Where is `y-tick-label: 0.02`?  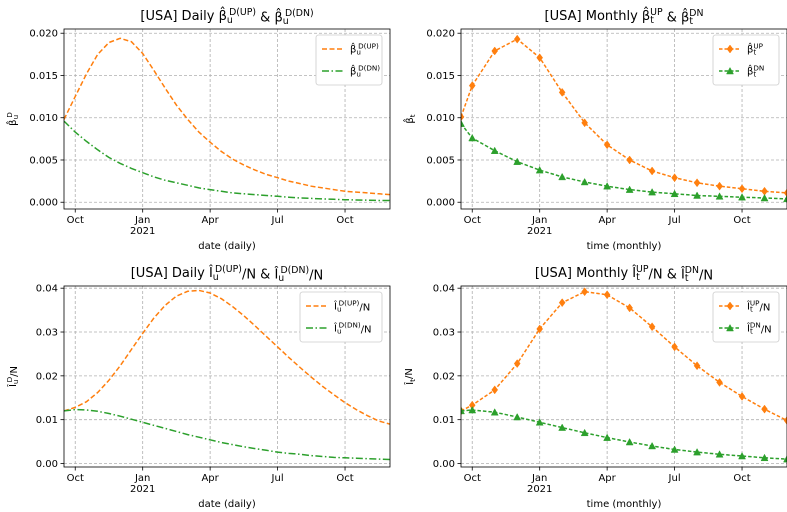
y-tick-label: 0.02 is located at coordinates (47, 376).